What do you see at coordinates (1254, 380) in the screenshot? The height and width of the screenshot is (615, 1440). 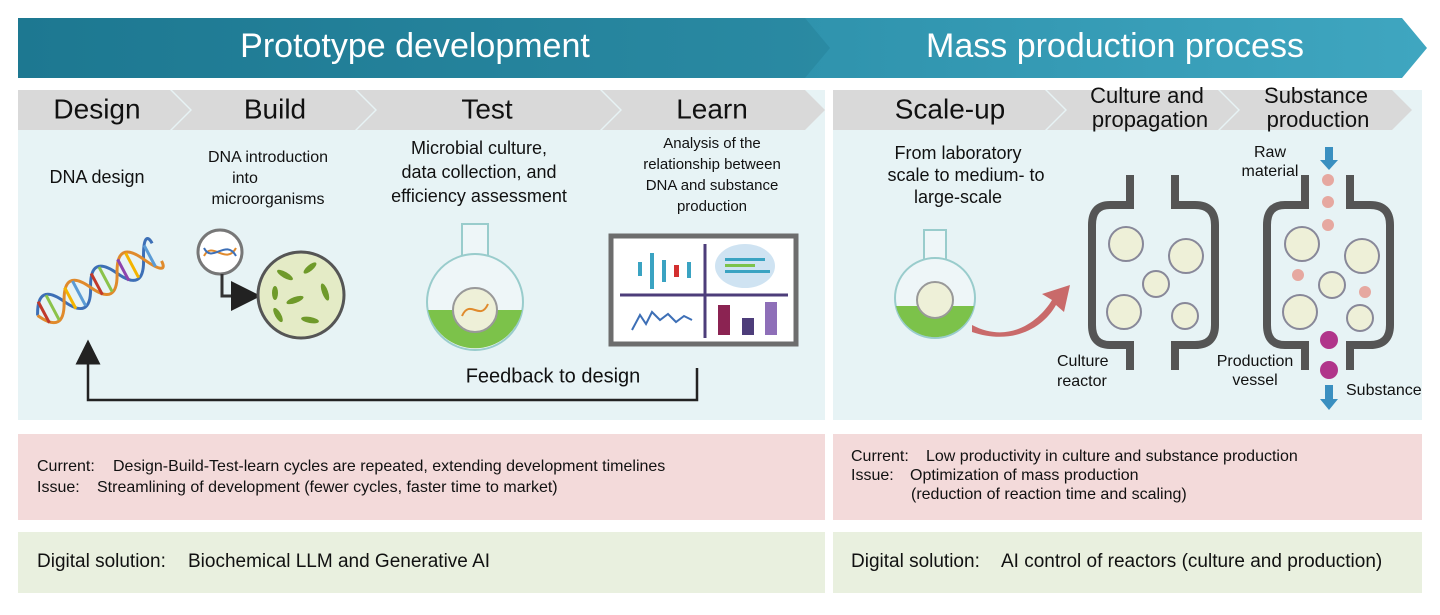 I see `figure-label: vessel` at bounding box center [1254, 380].